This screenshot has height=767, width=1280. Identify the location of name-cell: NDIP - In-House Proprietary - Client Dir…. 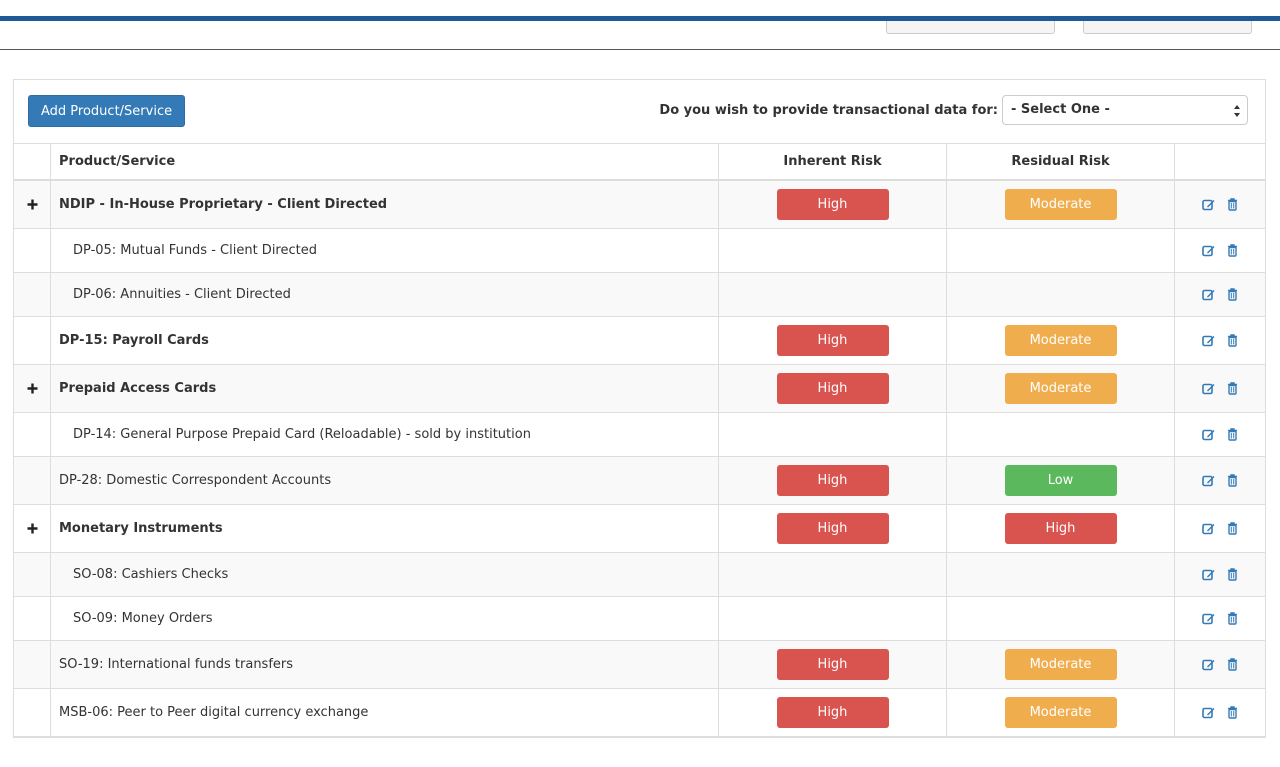
(385, 204).